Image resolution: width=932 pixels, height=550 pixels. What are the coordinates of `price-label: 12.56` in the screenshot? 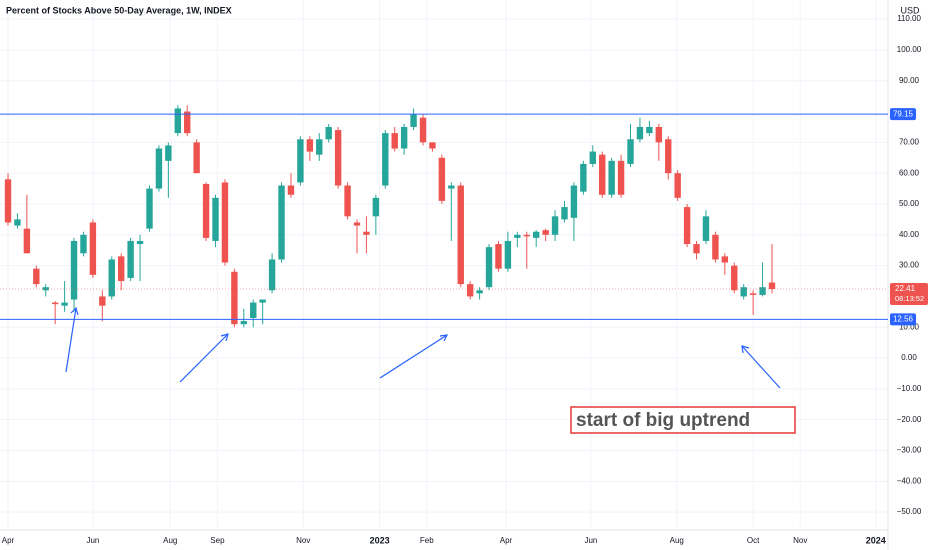 It's located at (903, 318).